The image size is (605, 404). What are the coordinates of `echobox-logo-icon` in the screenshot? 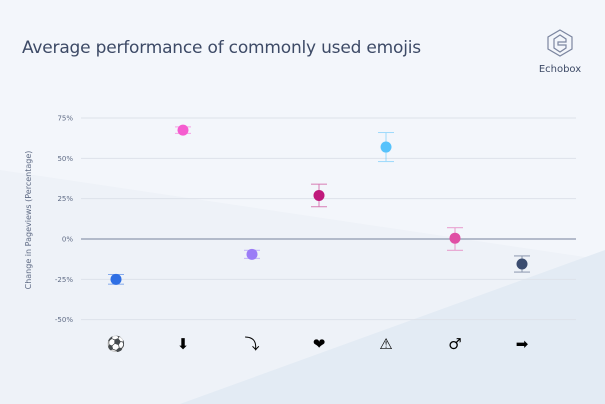 It's located at (560, 43).